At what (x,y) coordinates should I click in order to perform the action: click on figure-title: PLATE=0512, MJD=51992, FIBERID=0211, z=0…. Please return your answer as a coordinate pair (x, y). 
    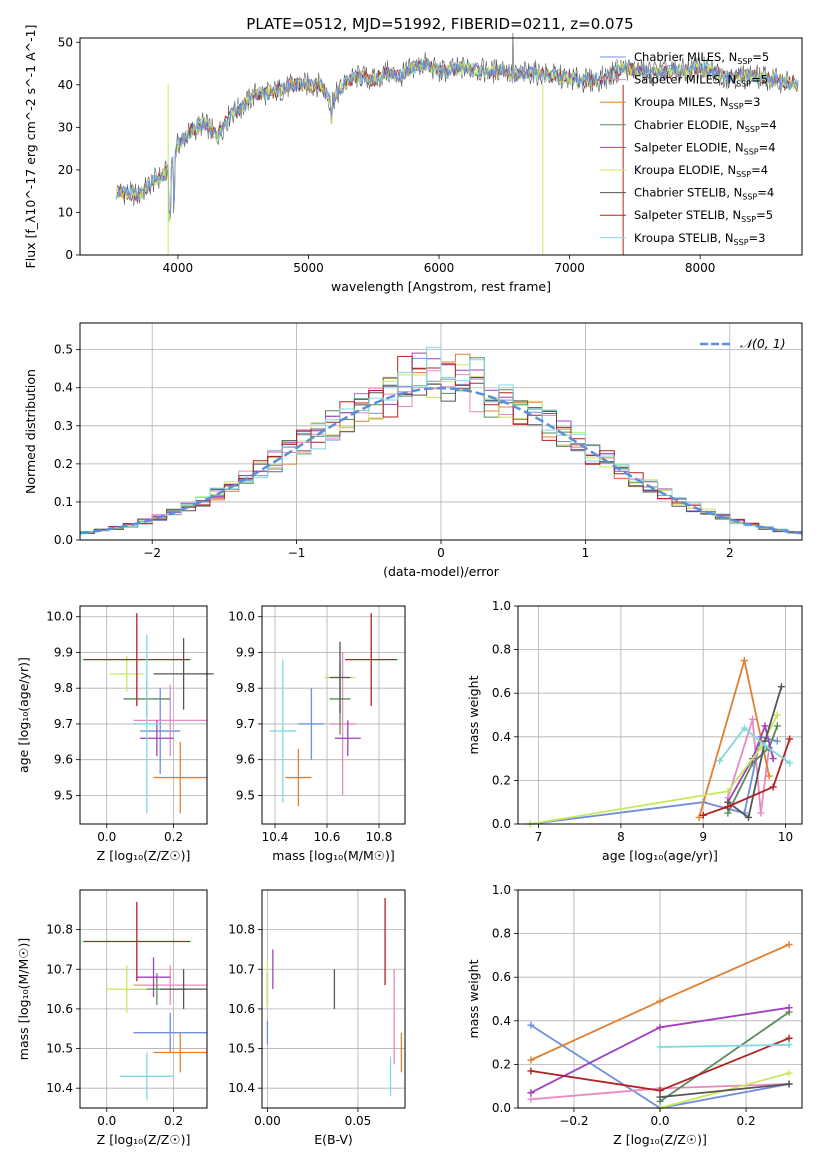
    Looking at the image, I should click on (439, 24).